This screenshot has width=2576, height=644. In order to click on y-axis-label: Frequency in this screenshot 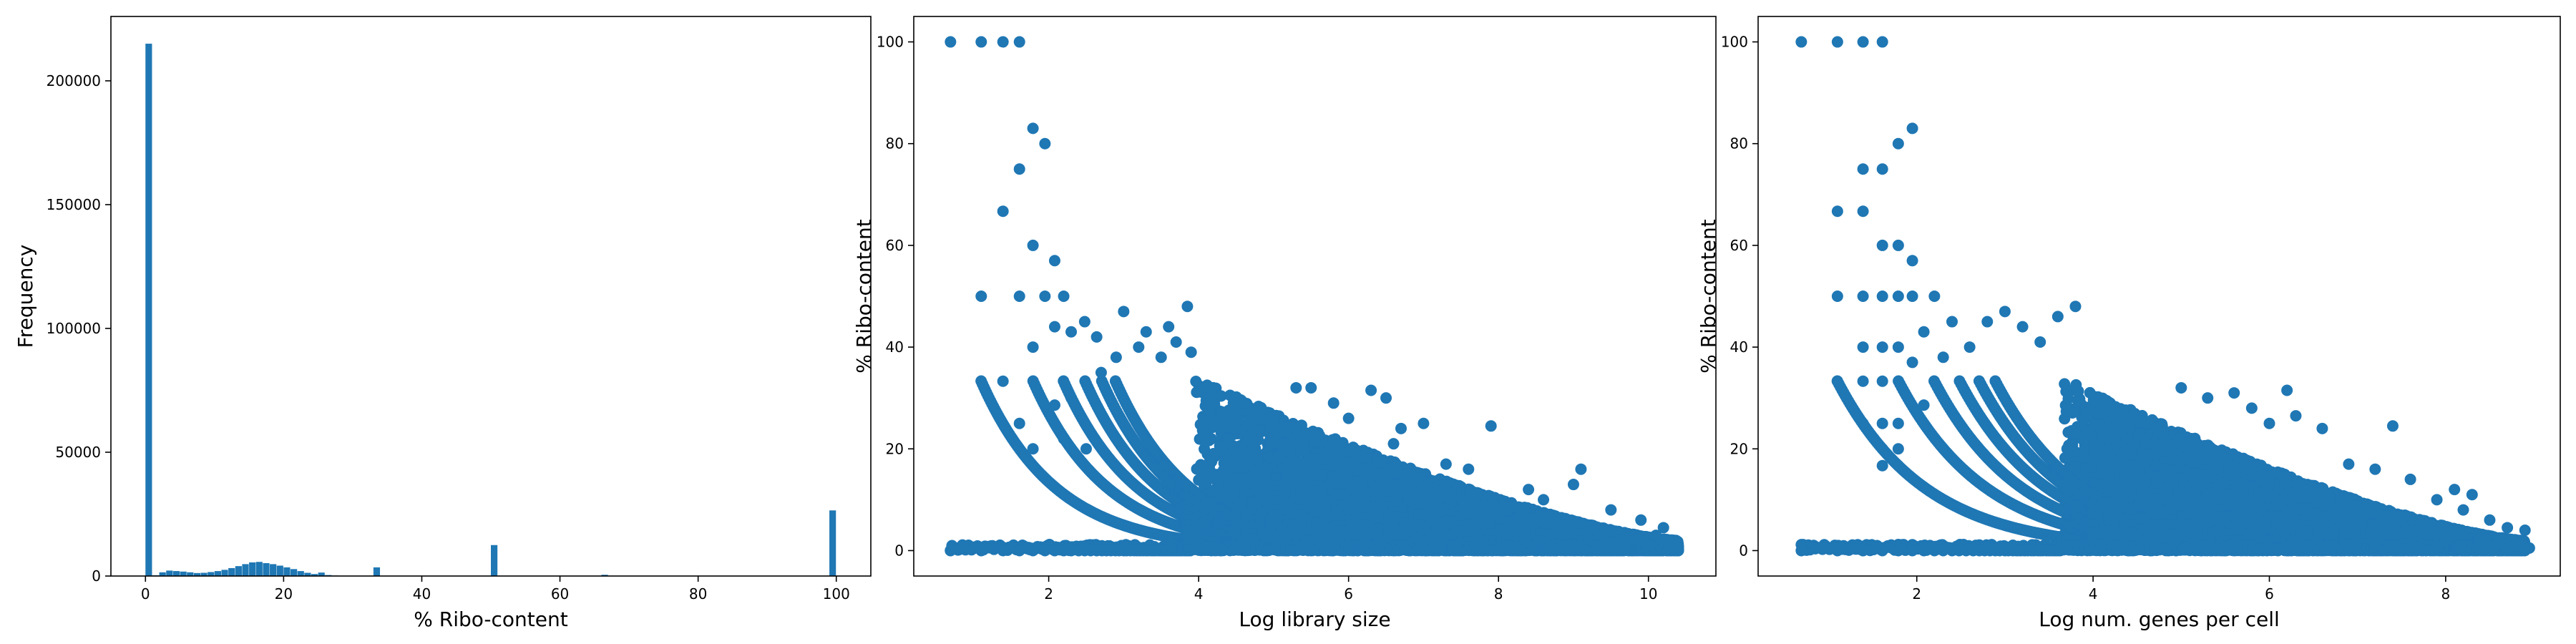, I will do `click(25, 296)`.